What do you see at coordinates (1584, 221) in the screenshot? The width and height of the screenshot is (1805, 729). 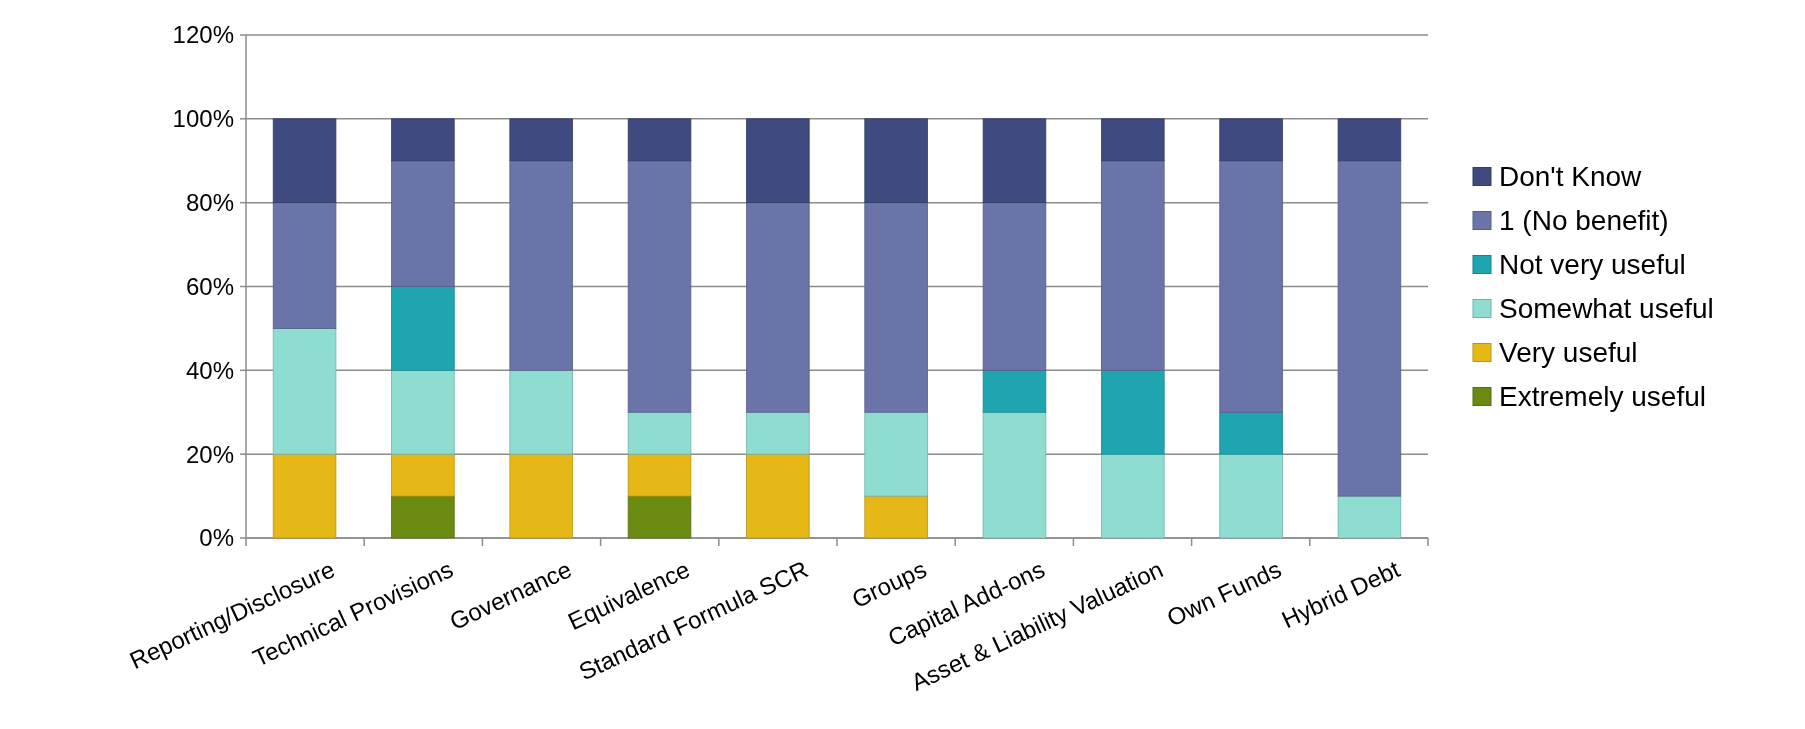 I see `legend-label: 1 (No benefit)` at bounding box center [1584, 221].